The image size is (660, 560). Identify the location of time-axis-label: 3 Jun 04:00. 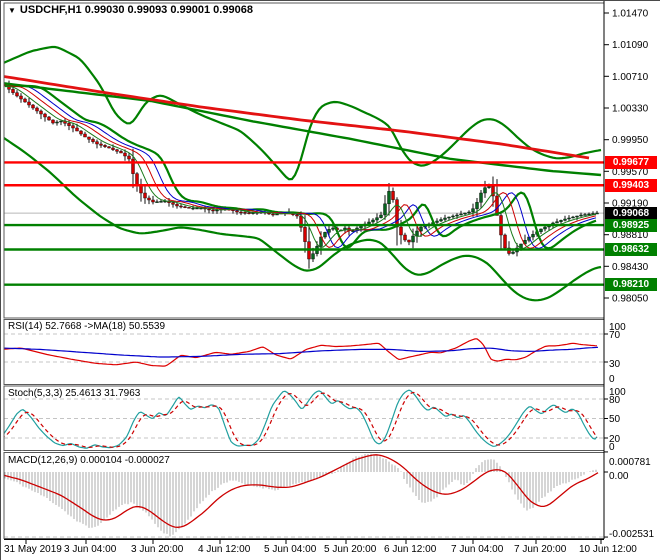
(90, 549).